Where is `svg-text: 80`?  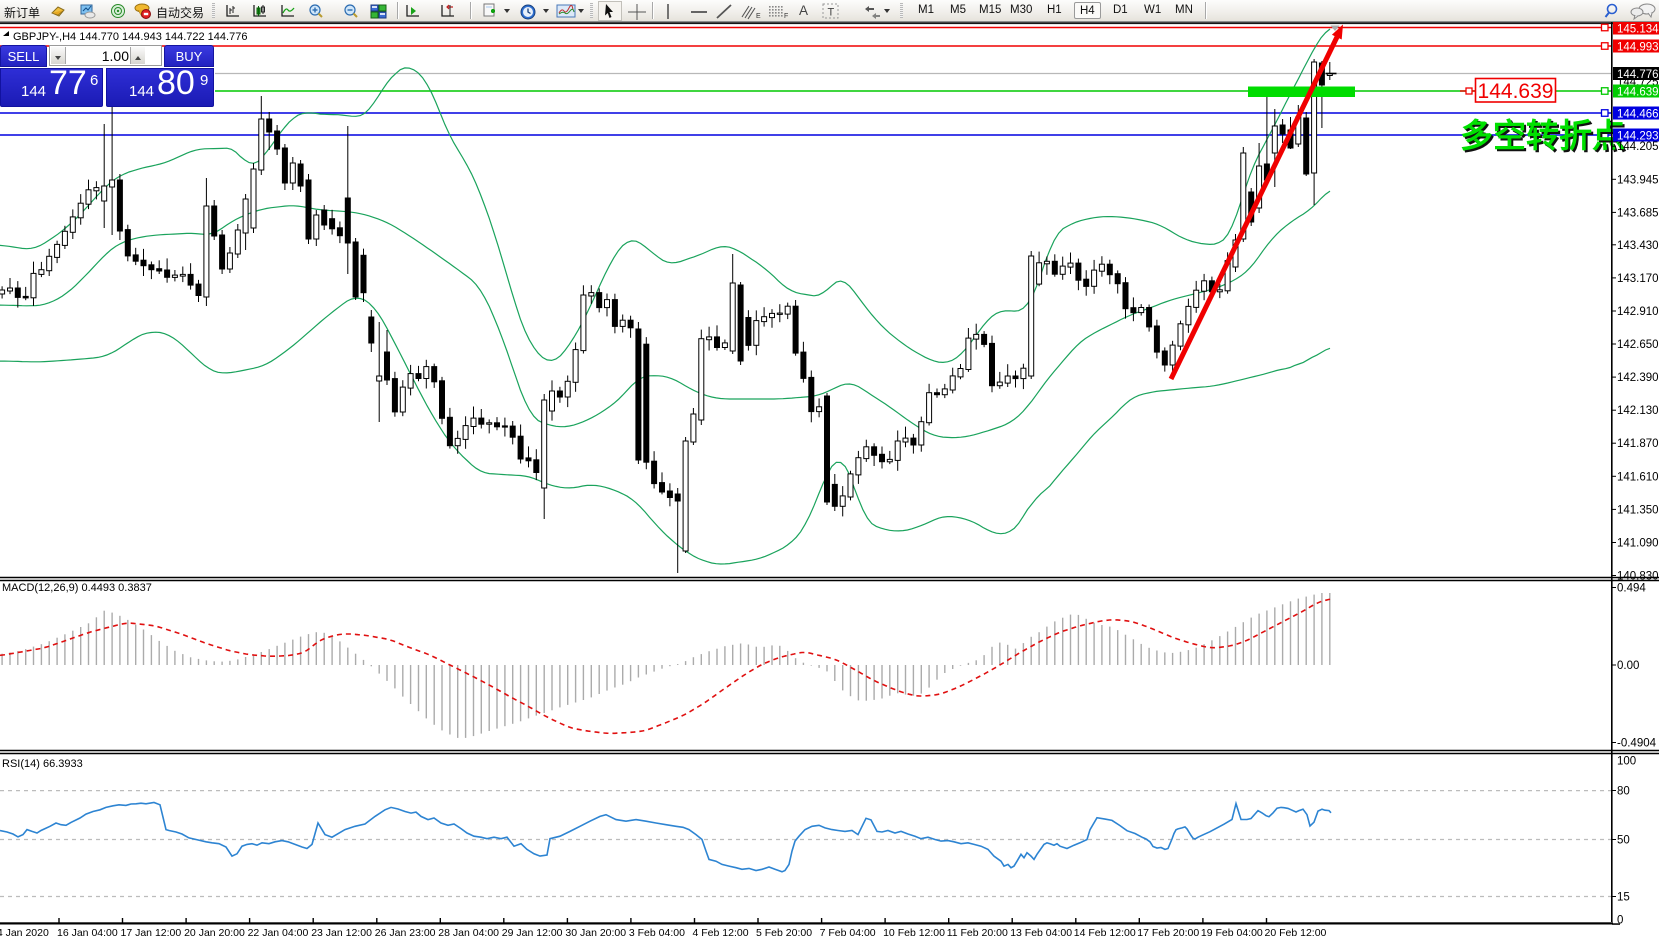 svg-text: 80 is located at coordinates (1623, 792).